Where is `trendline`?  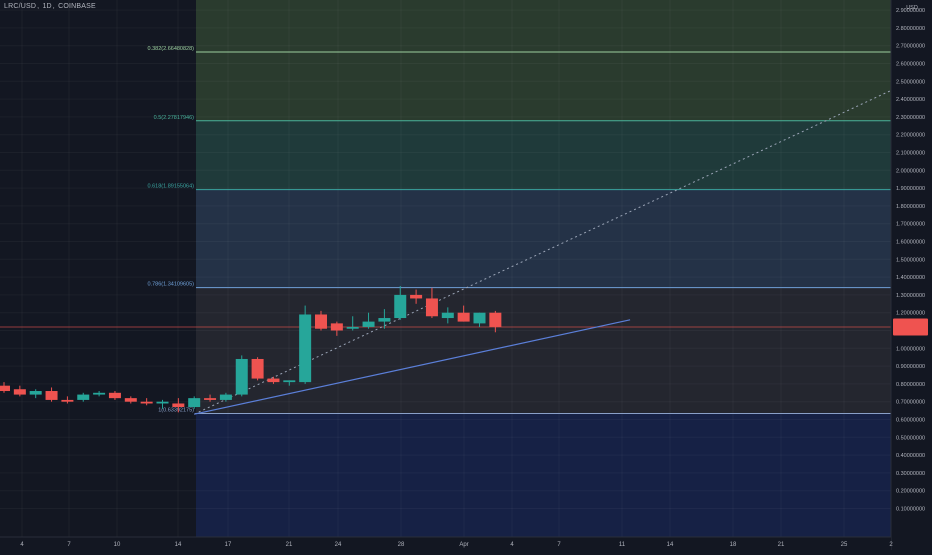 trendline is located at coordinates (412, 367).